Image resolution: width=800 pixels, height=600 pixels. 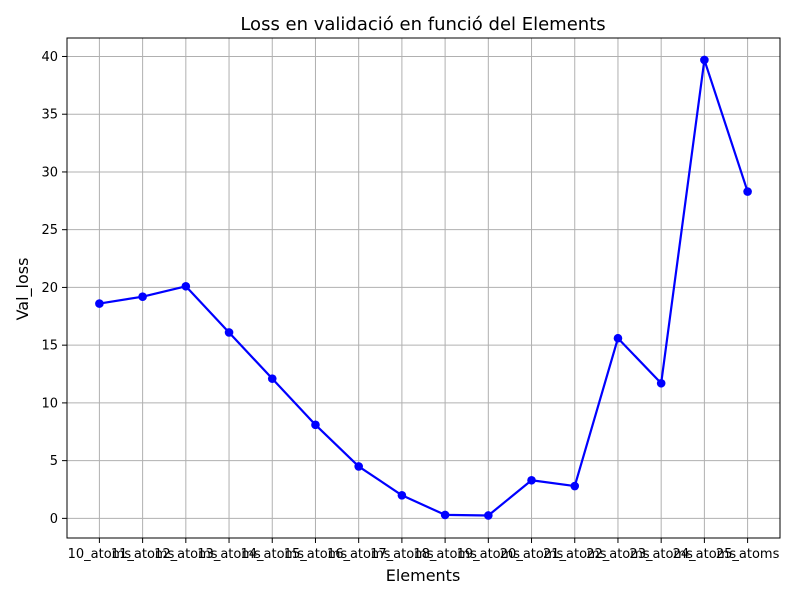 I want to click on y-tick-label: 40, so click(x=49, y=57).